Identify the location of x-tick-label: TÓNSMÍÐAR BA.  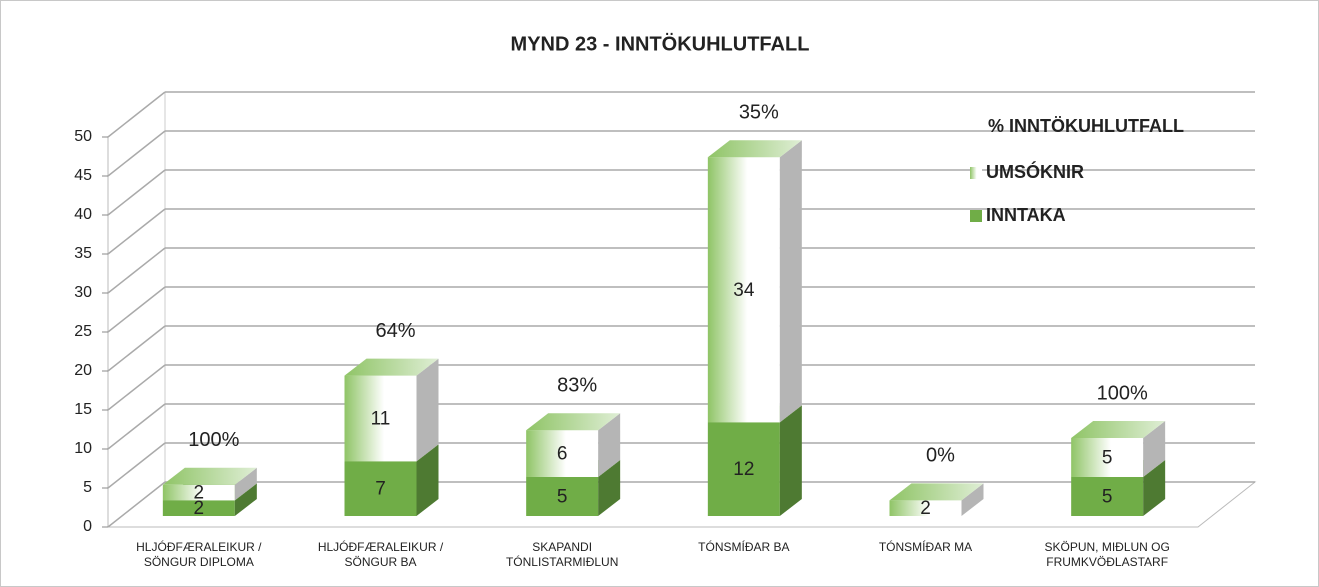
(743, 546).